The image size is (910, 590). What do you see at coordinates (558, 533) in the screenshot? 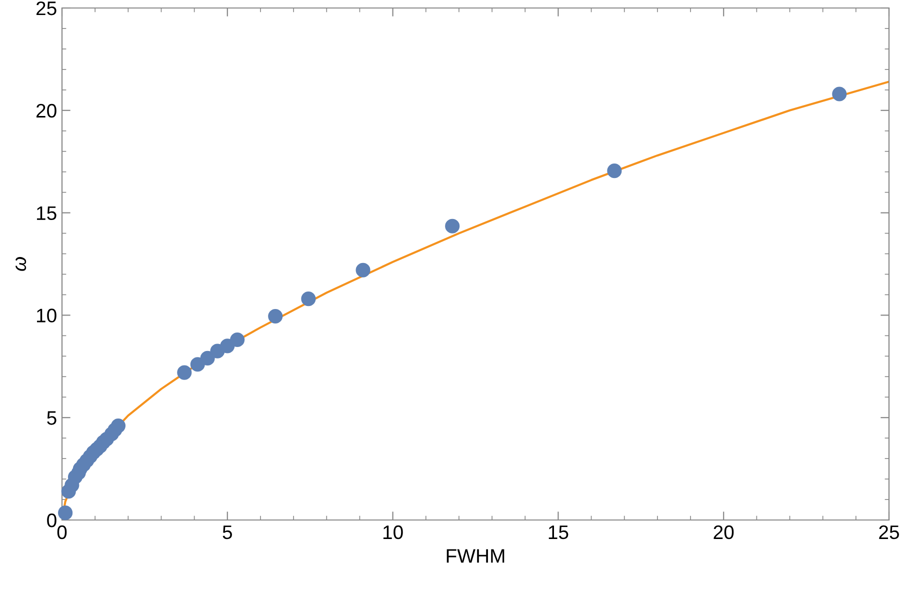
I see `x-tick-label: 15` at bounding box center [558, 533].